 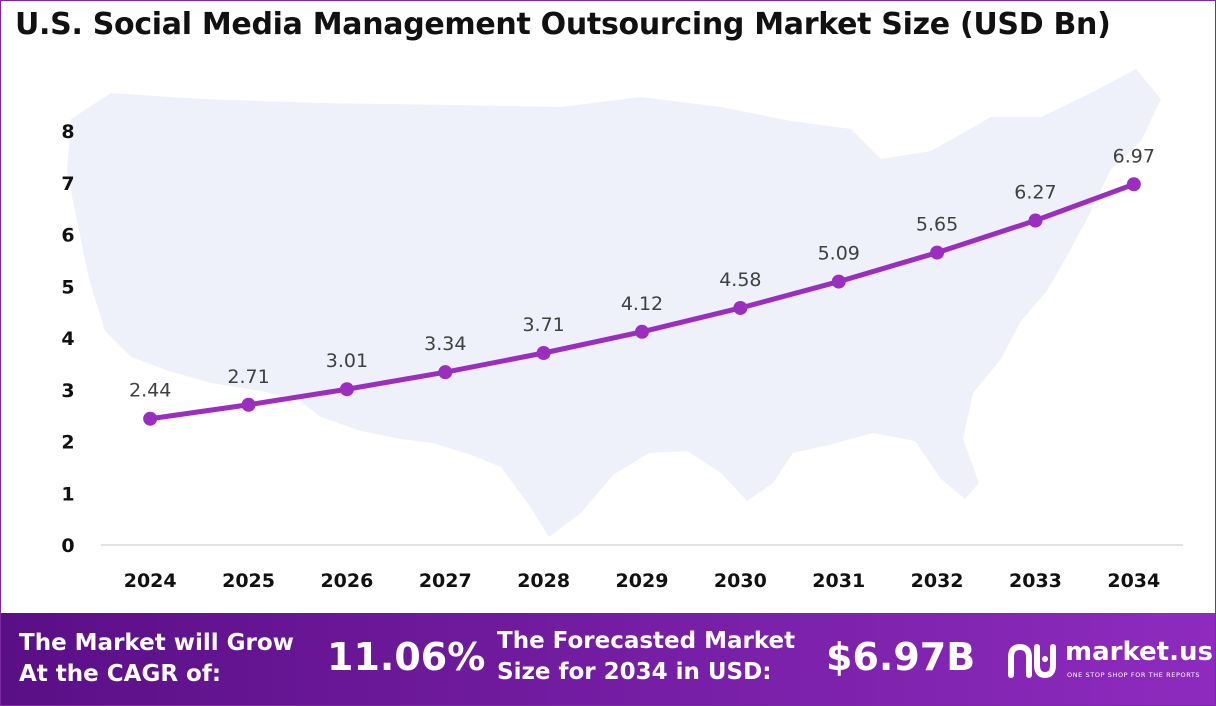 What do you see at coordinates (445, 344) in the screenshot?
I see `data-label: 3.34` at bounding box center [445, 344].